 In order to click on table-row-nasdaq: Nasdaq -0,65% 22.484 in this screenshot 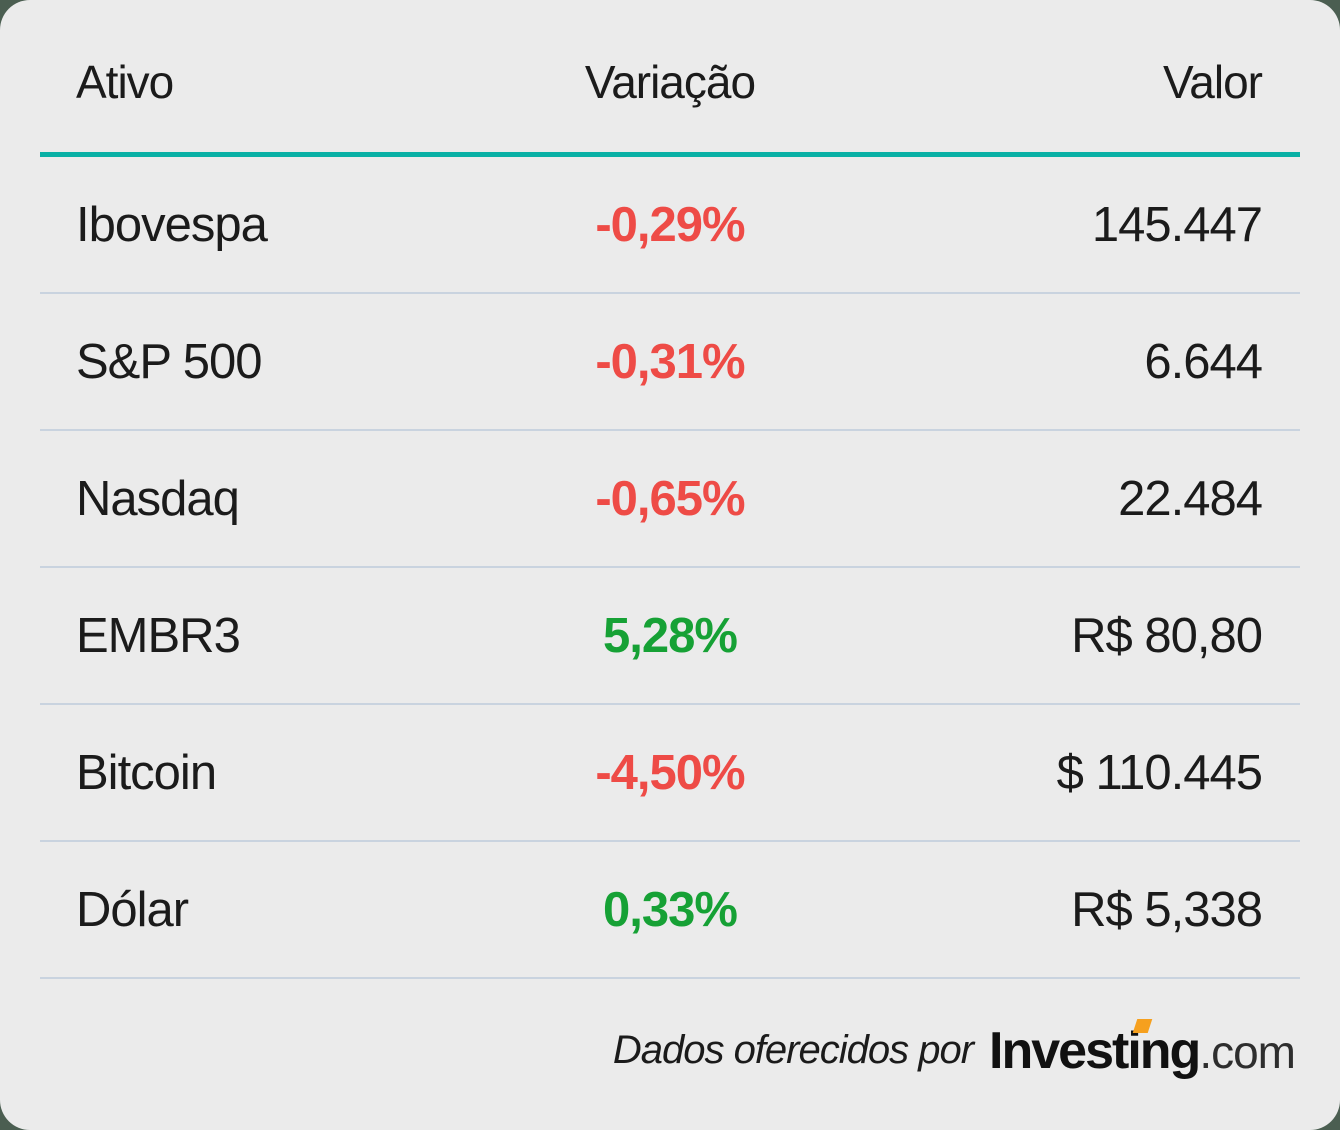, I will do `click(670, 499)`.